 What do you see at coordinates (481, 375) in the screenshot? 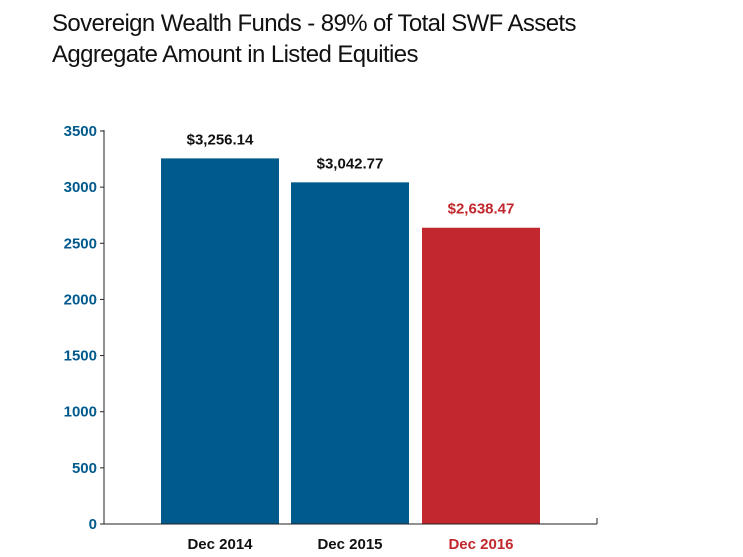
I see `bar-dec-2016` at bounding box center [481, 375].